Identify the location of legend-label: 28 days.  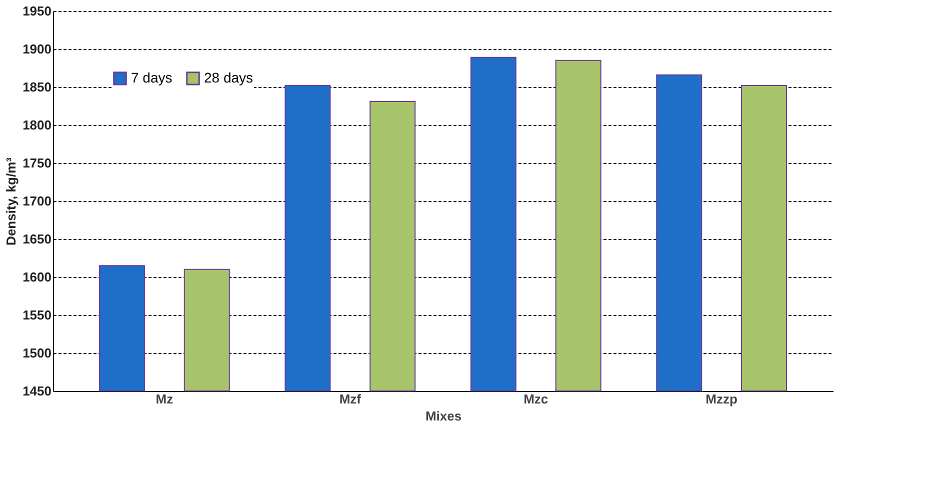
(229, 77).